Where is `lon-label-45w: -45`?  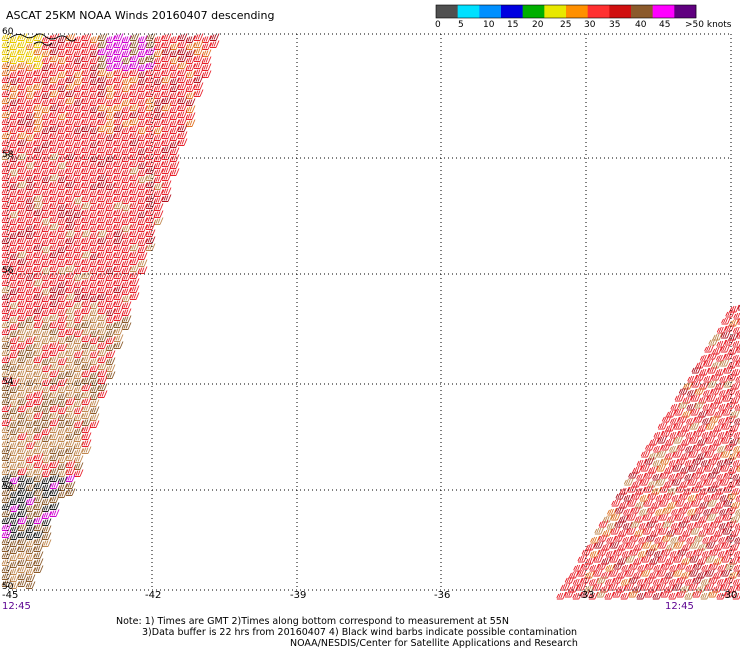 lon-label-45w: -45 is located at coordinates (10, 595).